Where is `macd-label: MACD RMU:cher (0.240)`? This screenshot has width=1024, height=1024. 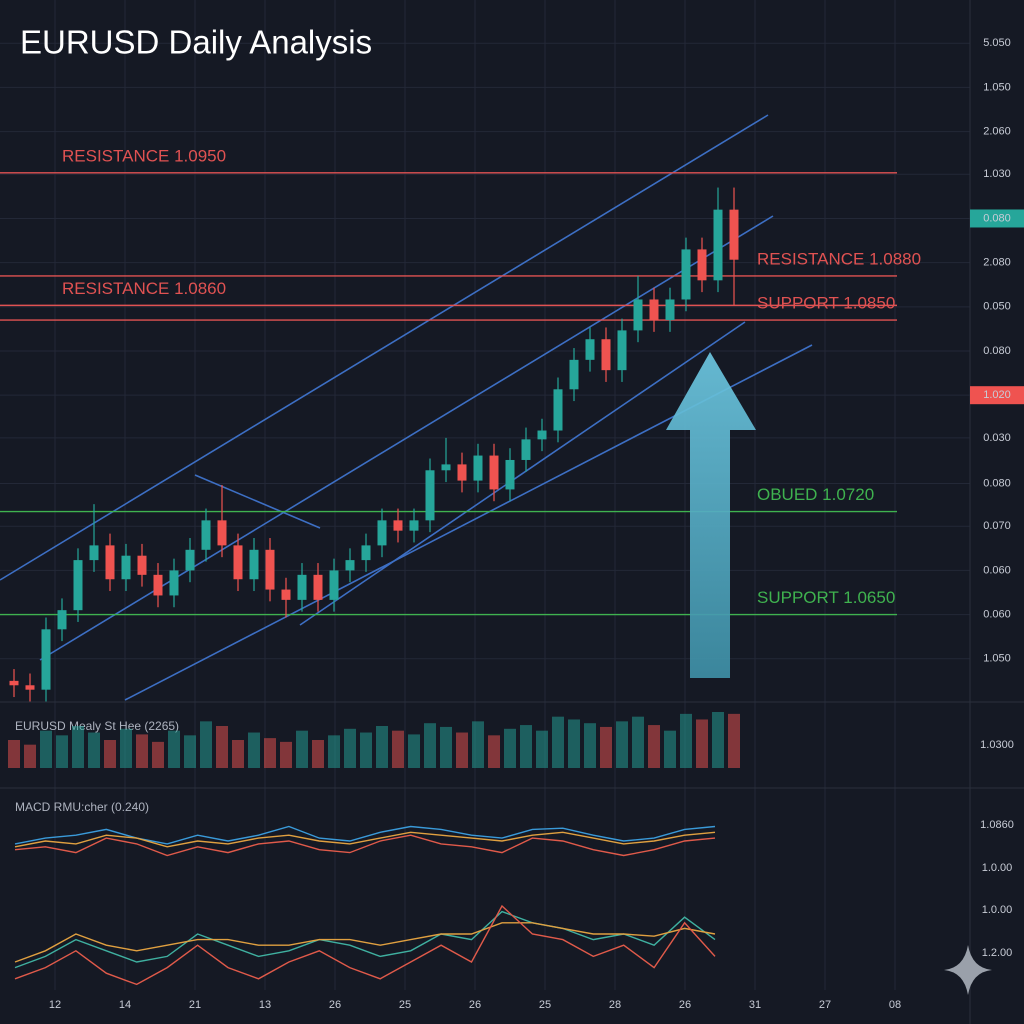
macd-label: MACD RMU:cher (0.240) is located at coordinates (82, 807).